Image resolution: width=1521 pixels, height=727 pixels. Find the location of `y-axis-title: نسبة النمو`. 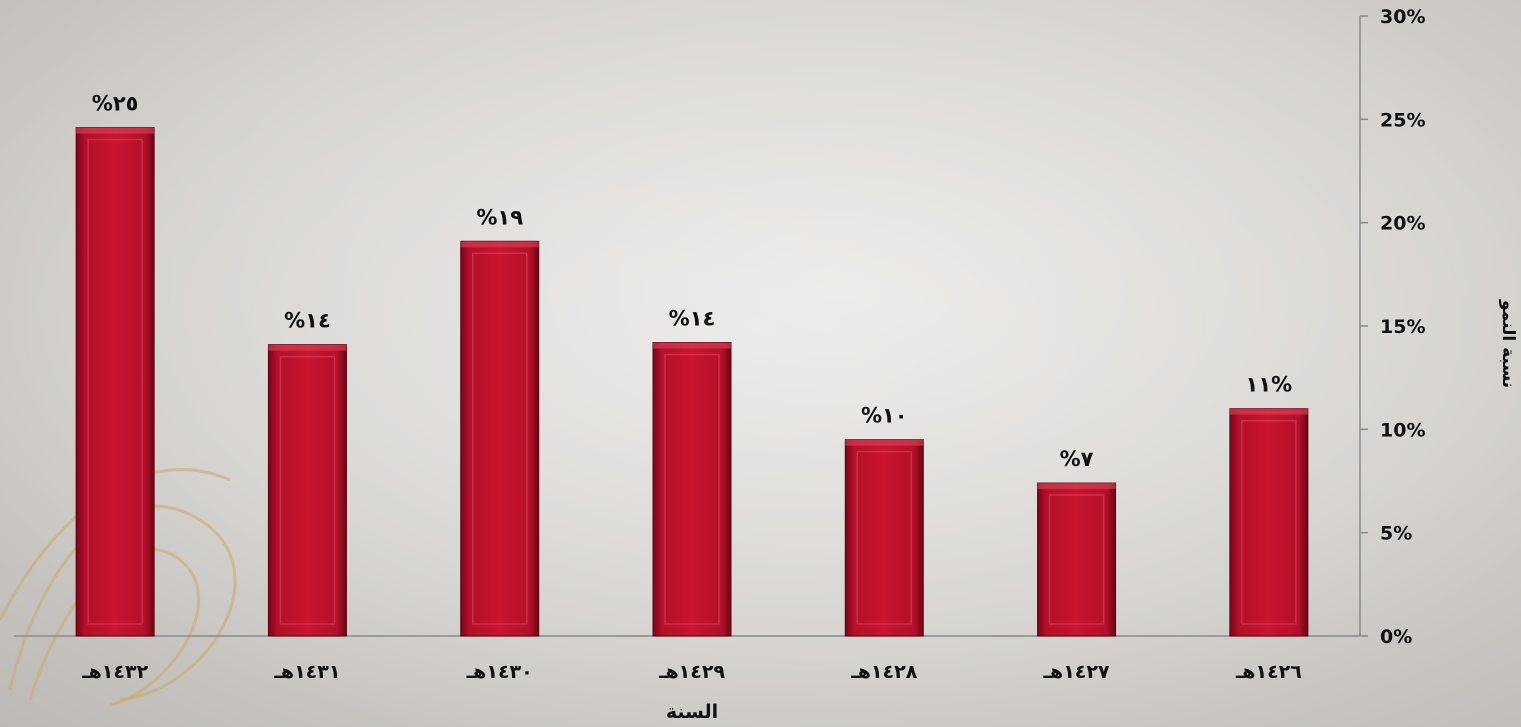

y-axis-title: نسبة النمو is located at coordinates (1508, 343).